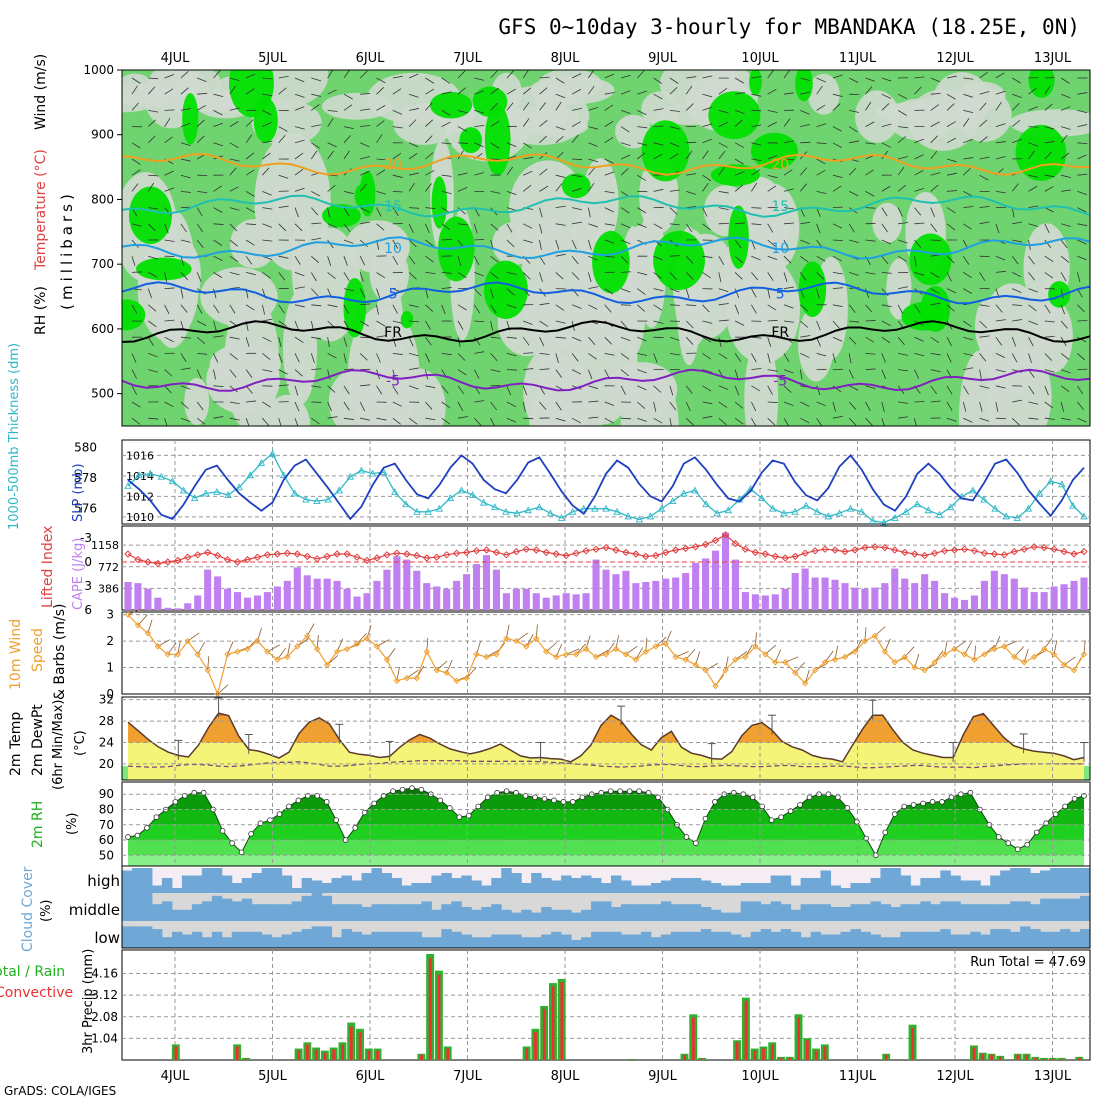 The height and width of the screenshot is (1100, 1100). What do you see at coordinates (104, 1038) in the screenshot?
I see `precip-tick-label: 1.04` at bounding box center [104, 1038].